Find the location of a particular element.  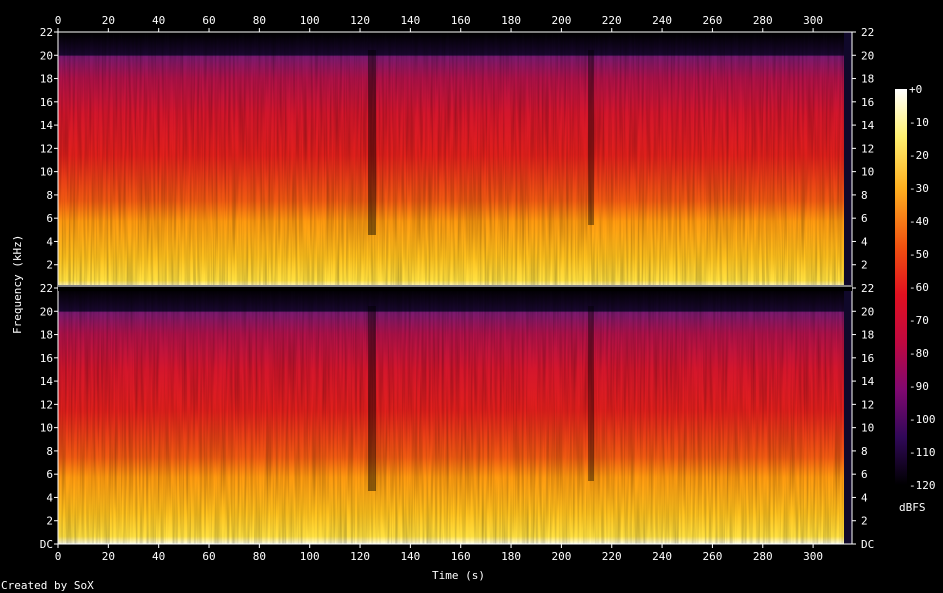

x-tick-label-top: 0 is located at coordinates (58, 20).